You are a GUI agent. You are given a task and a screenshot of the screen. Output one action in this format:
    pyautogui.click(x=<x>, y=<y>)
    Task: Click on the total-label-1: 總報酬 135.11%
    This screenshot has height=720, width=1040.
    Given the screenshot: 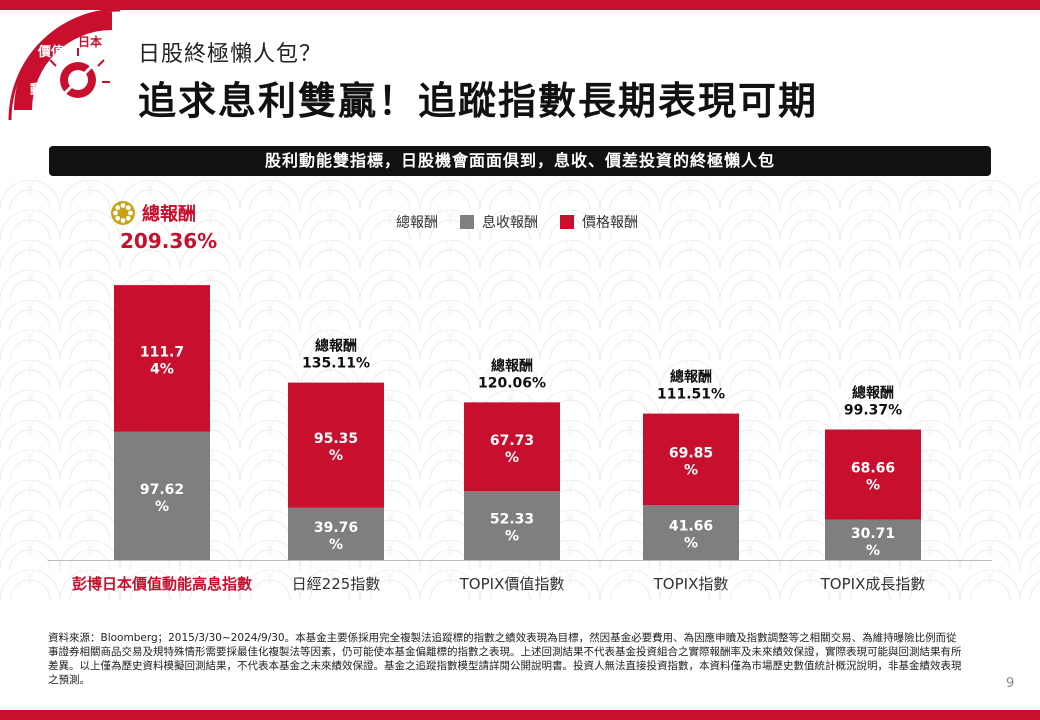 What is the action you would take?
    pyautogui.click(x=336, y=355)
    